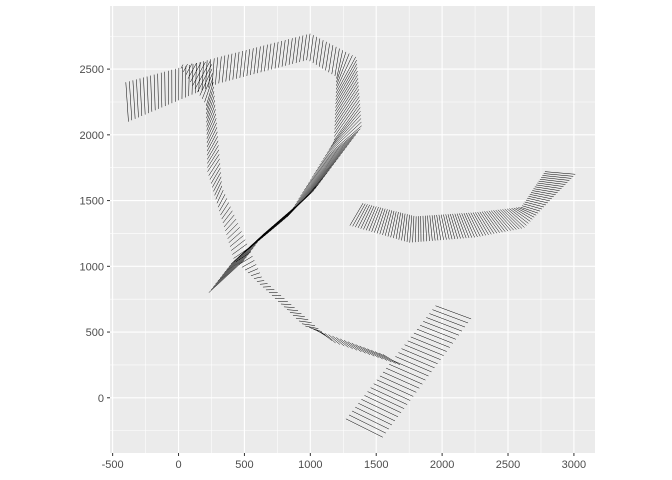 This screenshot has height=480, width=672. Describe the element at coordinates (92, 267) in the screenshot. I see `y-tick-label: 1000` at that location.